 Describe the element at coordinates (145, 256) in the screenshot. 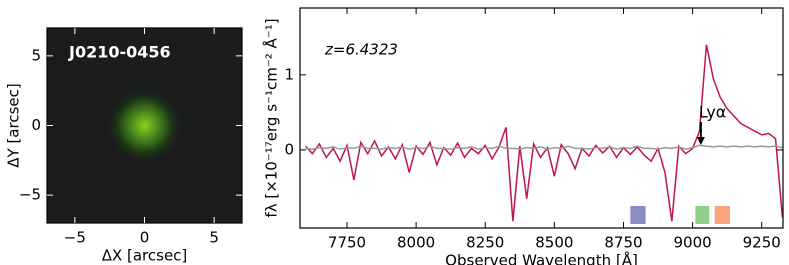

I see `x-axis-label: ΔX [arcsec]` at that location.